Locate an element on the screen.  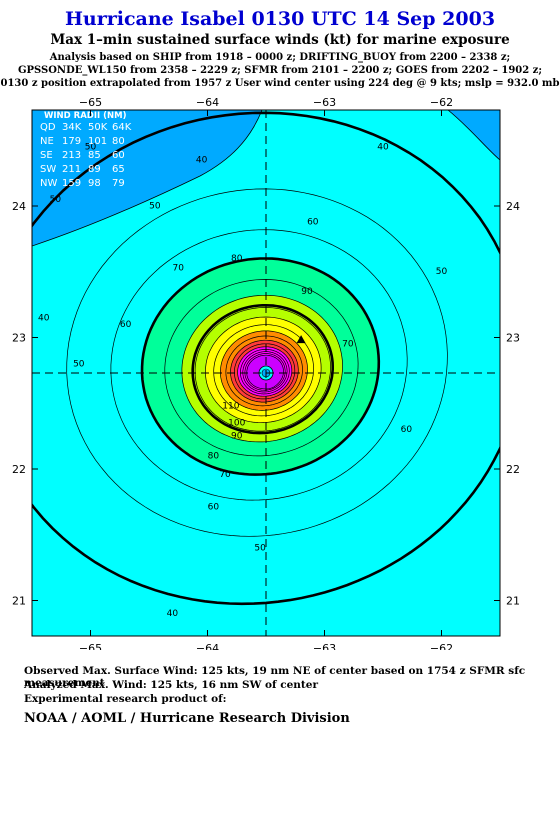
wind-radii-cell: NW is located at coordinates (48, 183).